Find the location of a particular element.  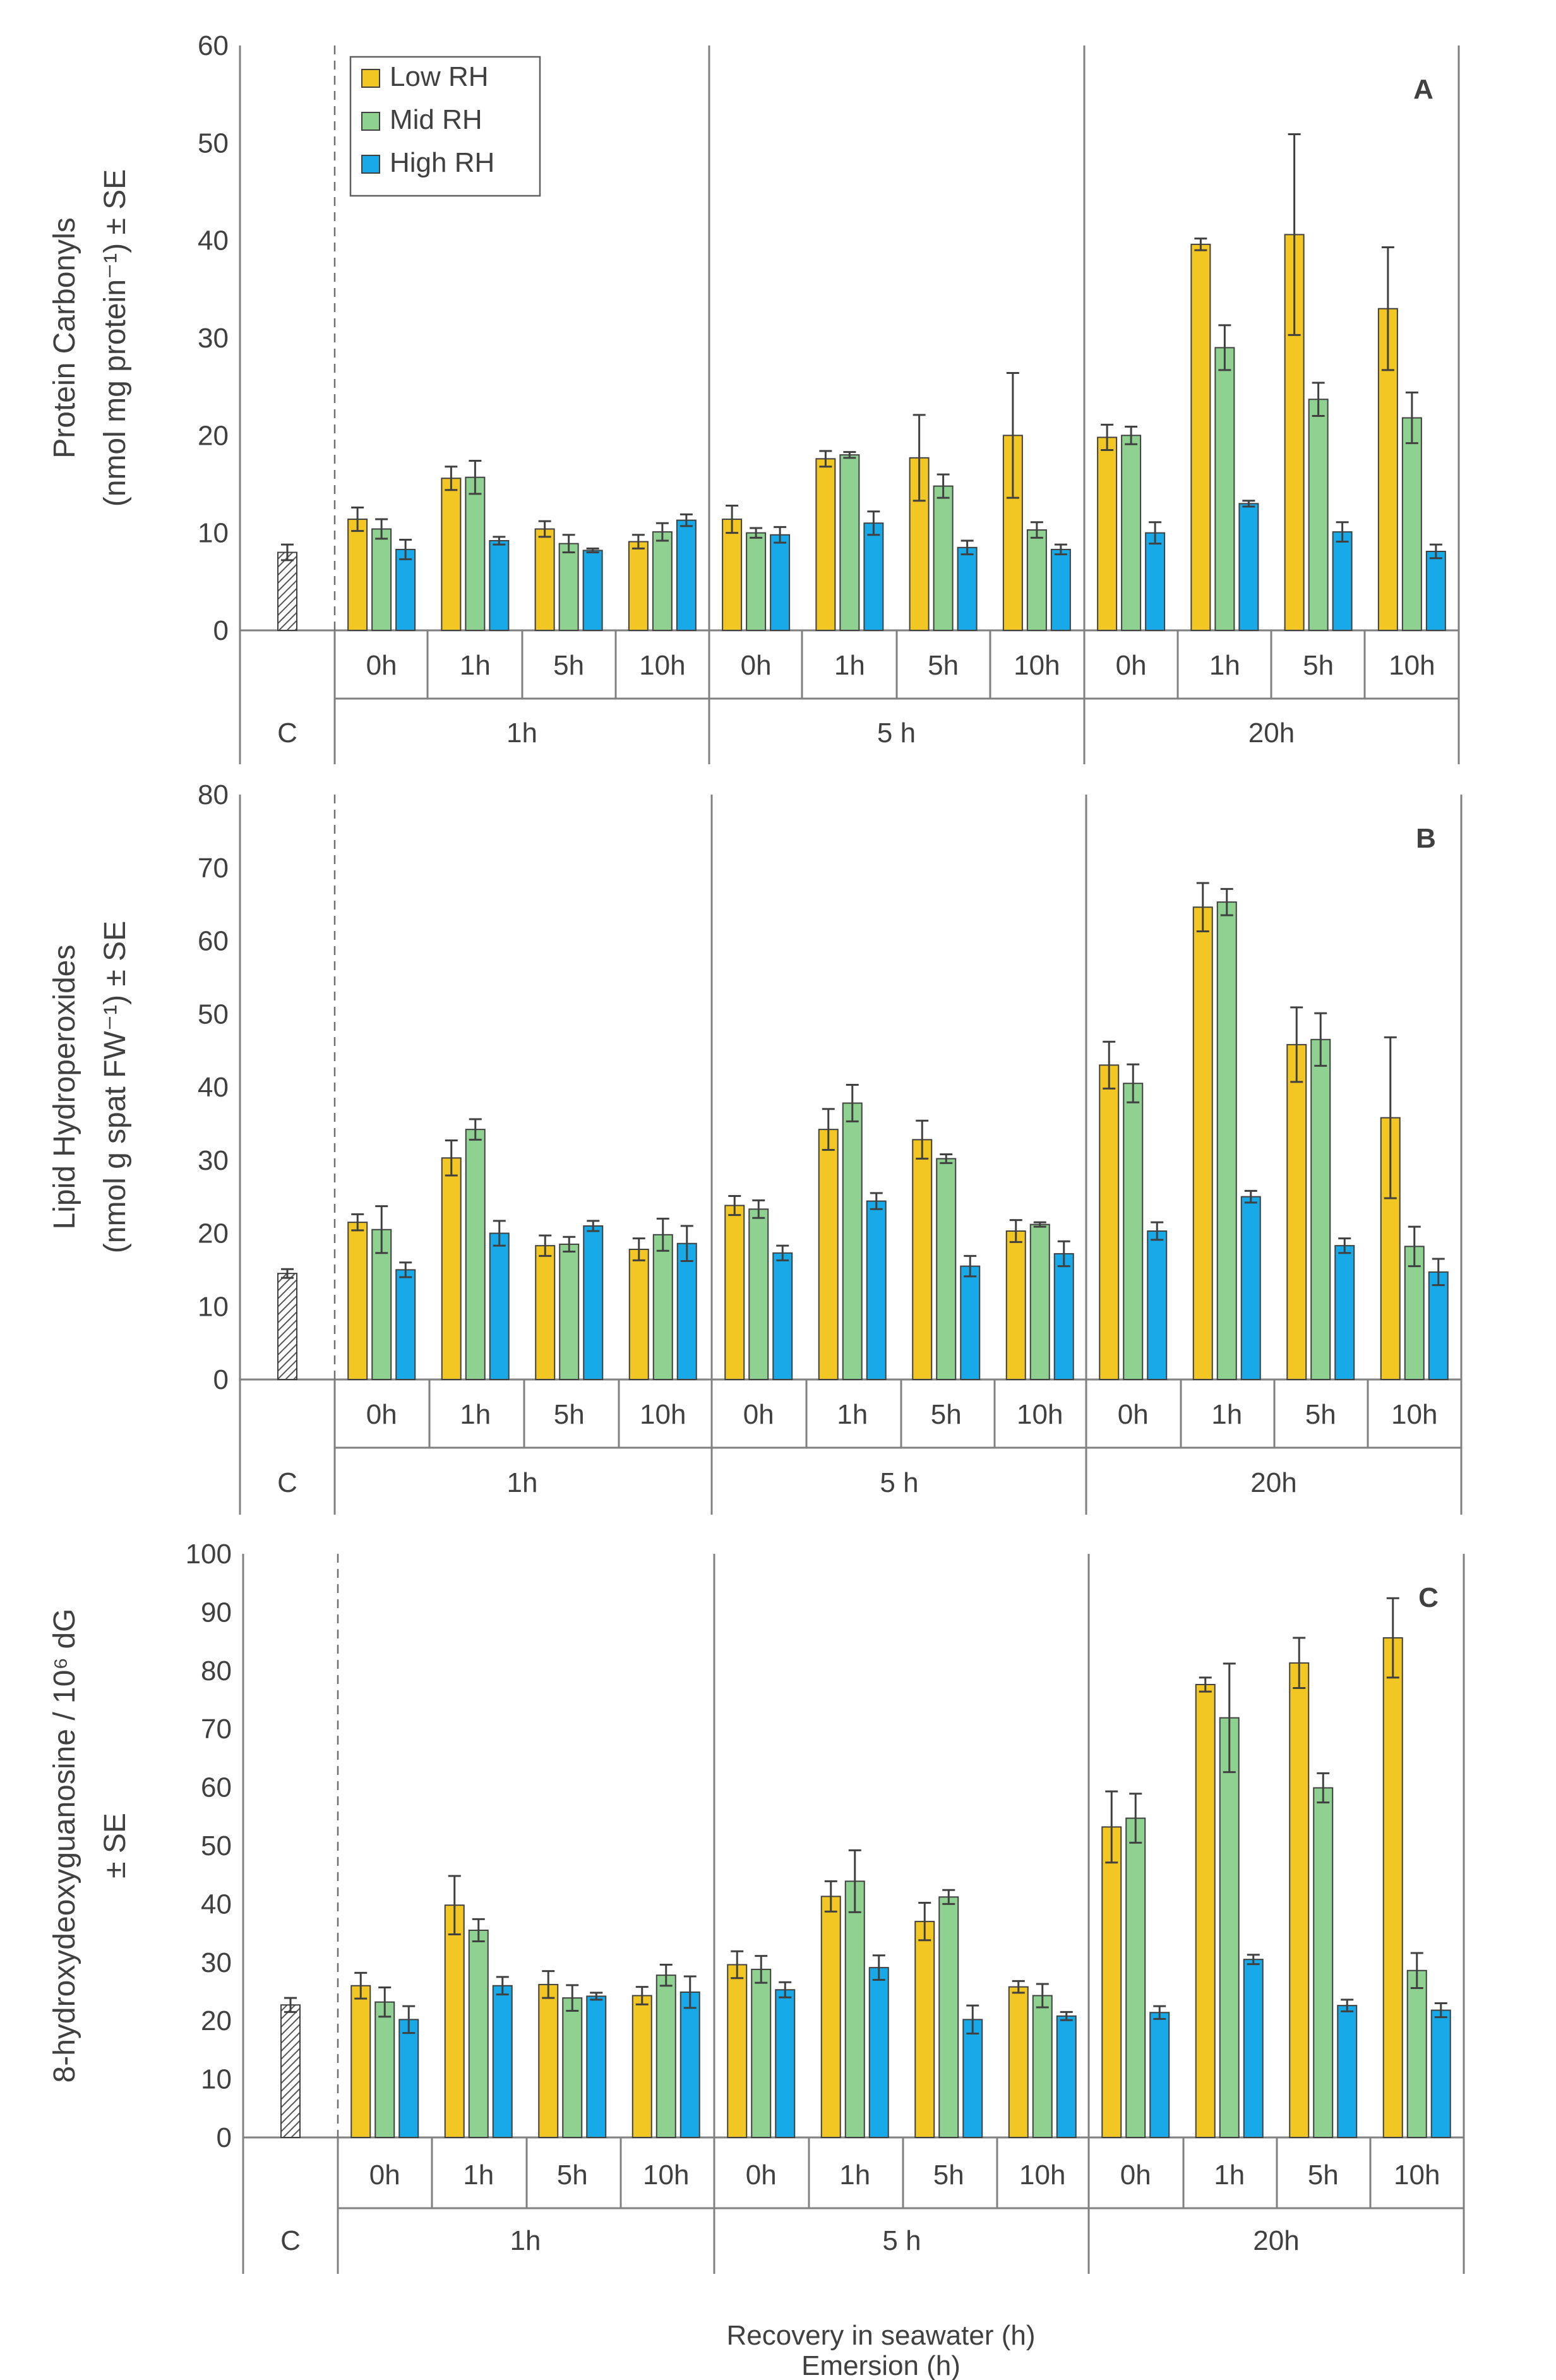

y-axis-title-line2: ± SE is located at coordinates (115, 1845).